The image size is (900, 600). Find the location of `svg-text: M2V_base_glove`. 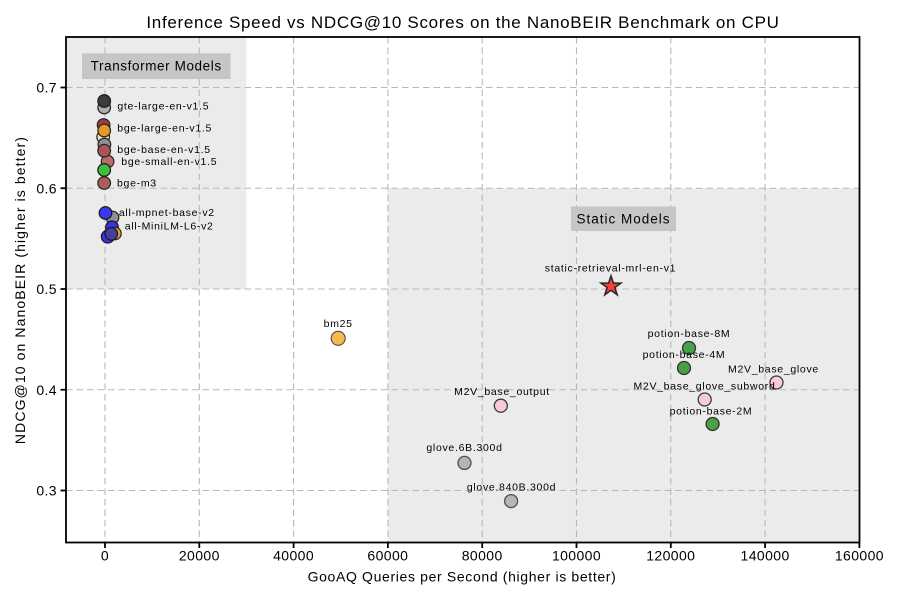

svg-text: M2V_base_glove is located at coordinates (773, 370).